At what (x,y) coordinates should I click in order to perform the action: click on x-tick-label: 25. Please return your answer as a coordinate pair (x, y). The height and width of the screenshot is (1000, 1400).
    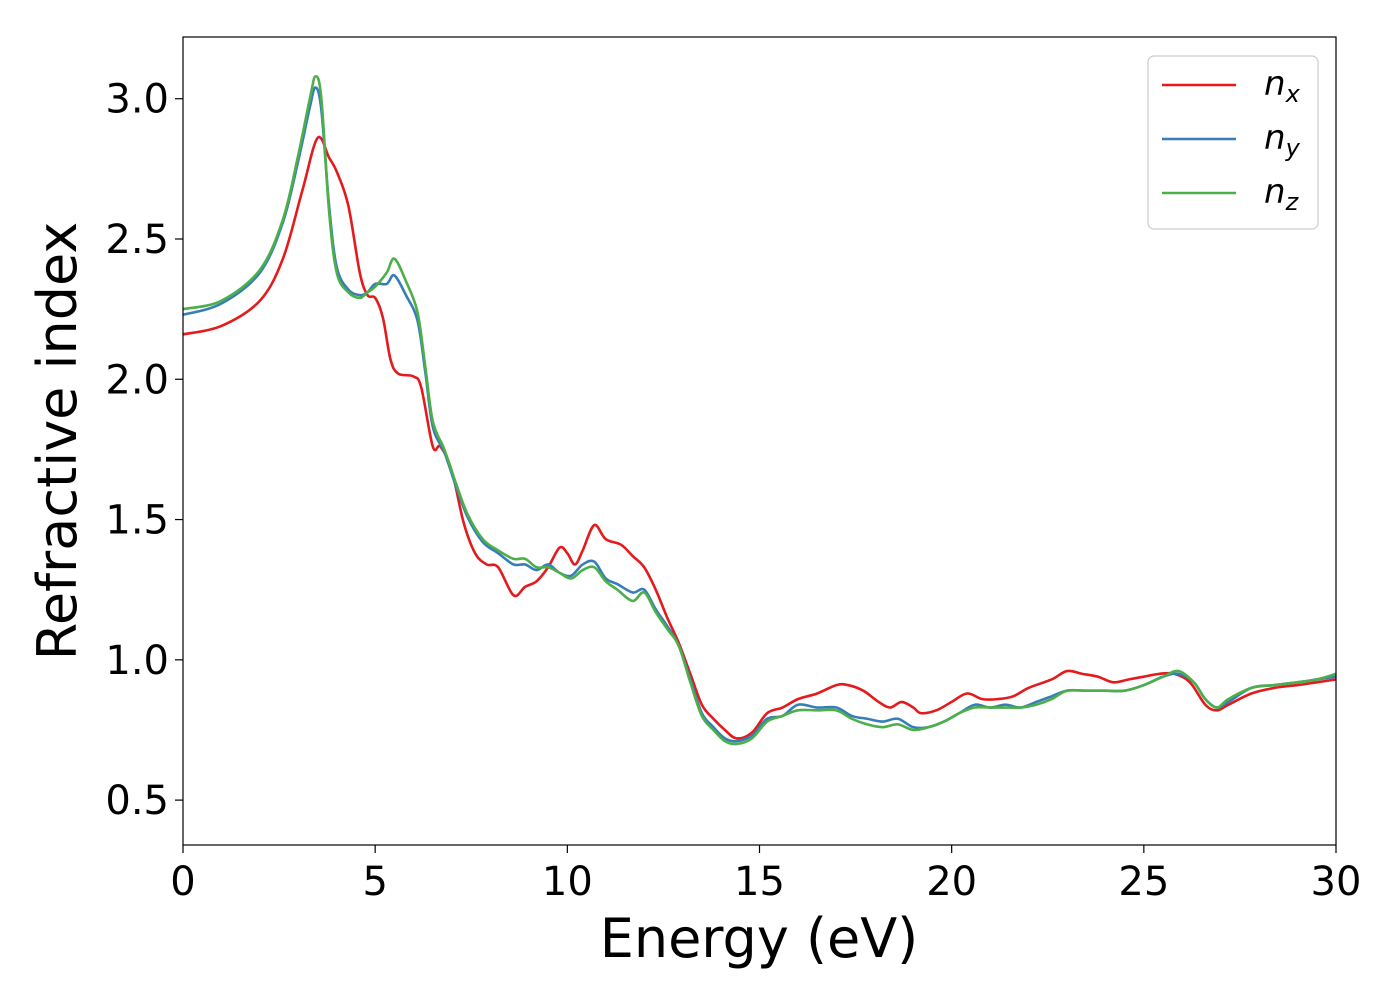
    Looking at the image, I should click on (1143, 882).